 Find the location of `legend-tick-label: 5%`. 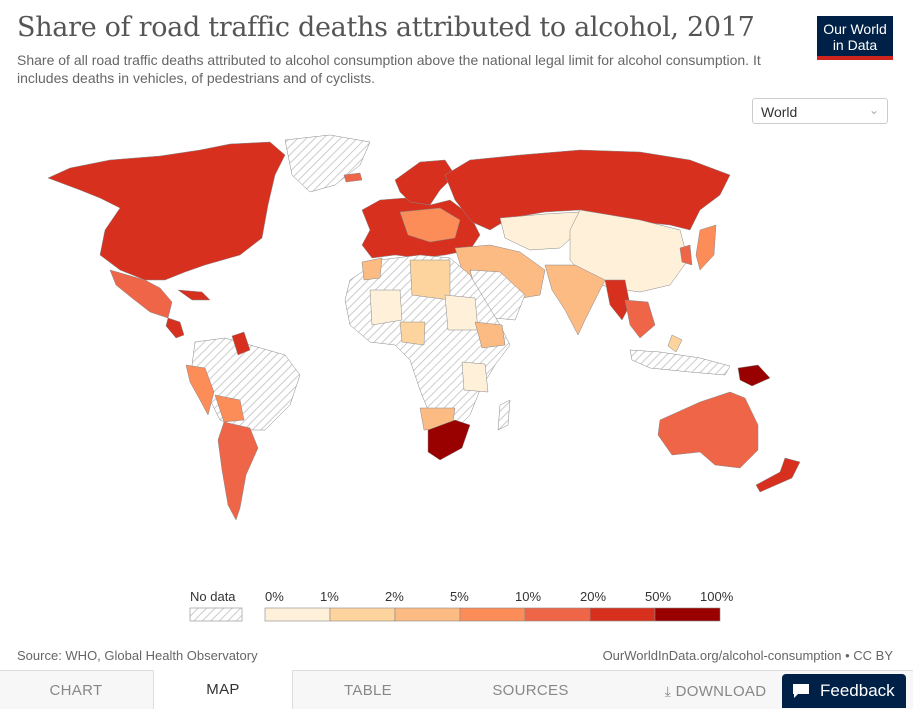

legend-tick-label: 5% is located at coordinates (459, 596).